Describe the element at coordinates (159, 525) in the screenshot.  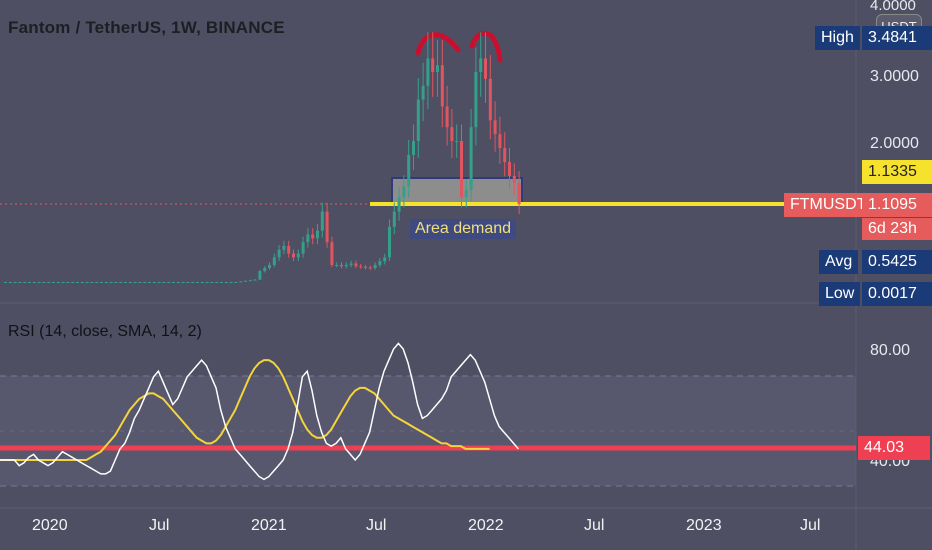
I see `time-label-jul-2020: Jul` at that location.